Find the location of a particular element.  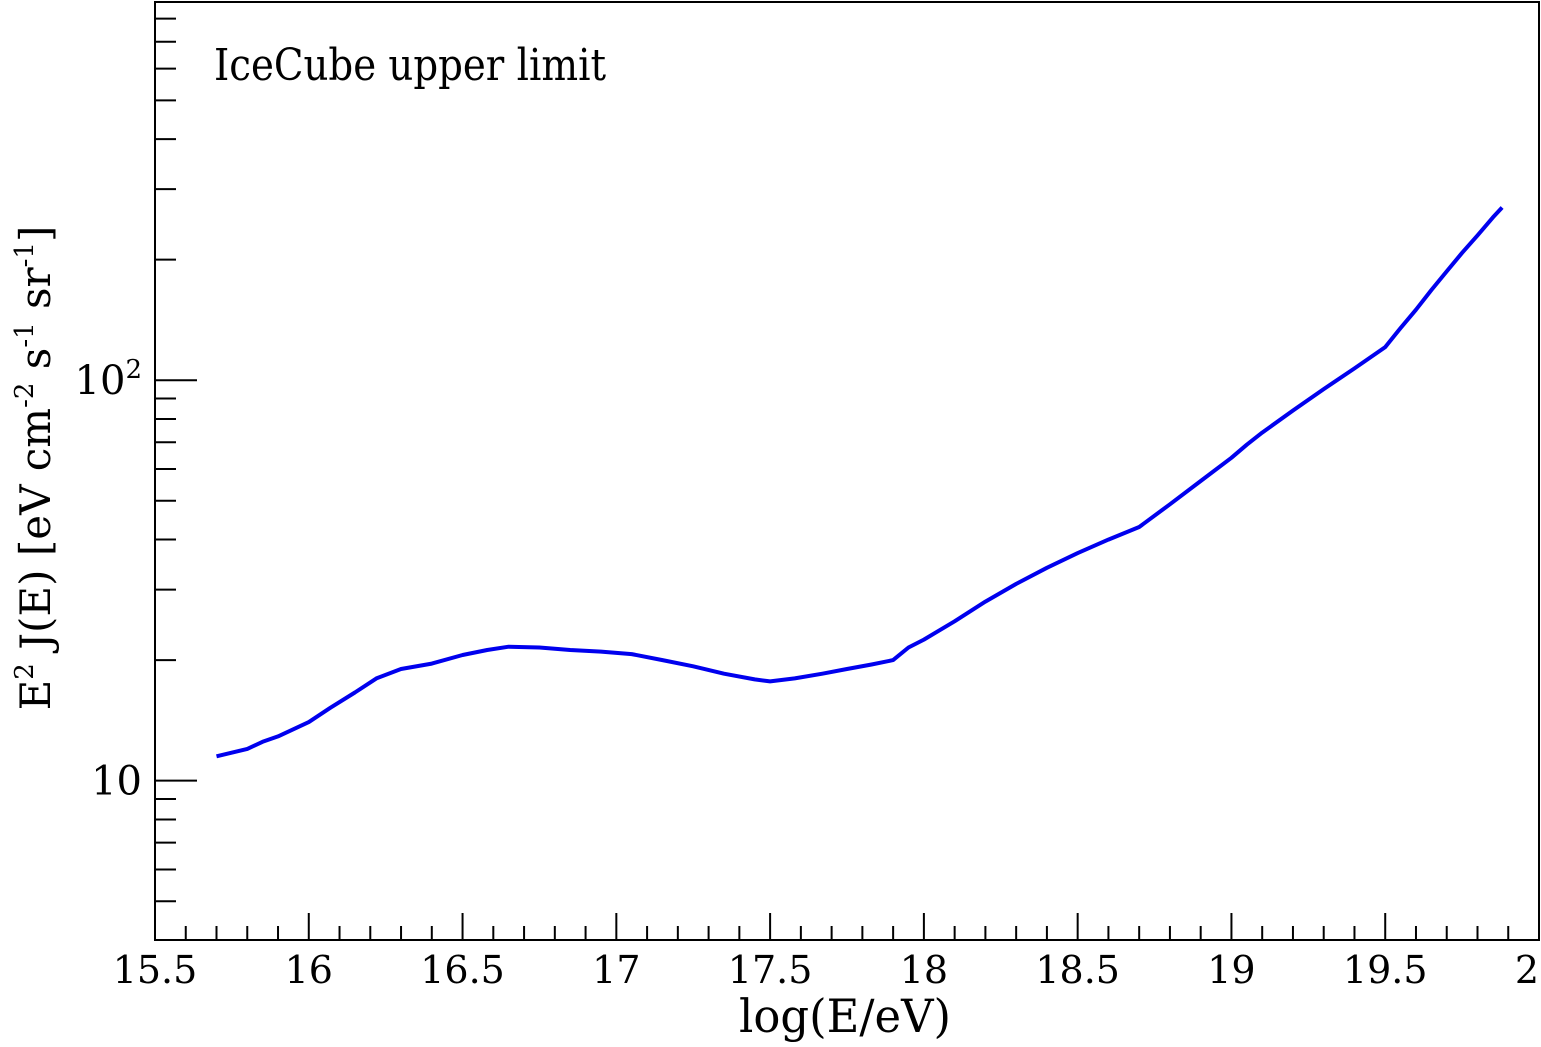

x-tick-label: 19 is located at coordinates (1231, 970).